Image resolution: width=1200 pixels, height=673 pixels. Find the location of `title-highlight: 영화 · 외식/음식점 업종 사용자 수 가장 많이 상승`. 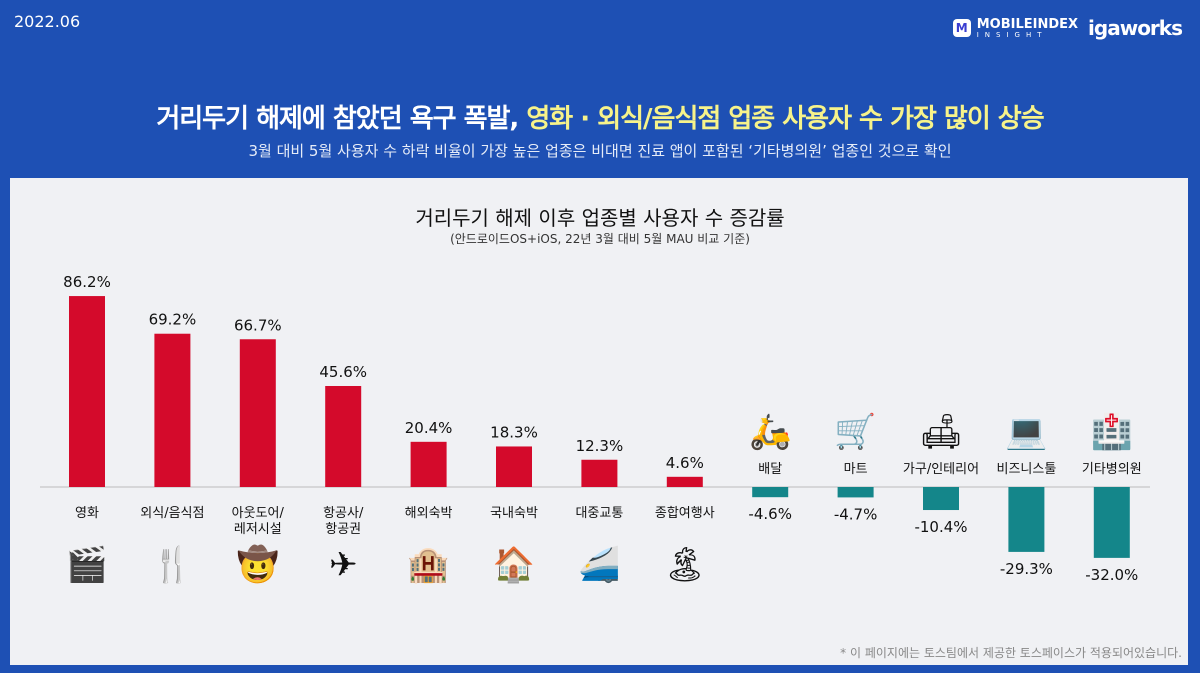

title-highlight: 영화 · 외식/음식점 업종 사용자 수 가장 많이 상승 is located at coordinates (785, 119).